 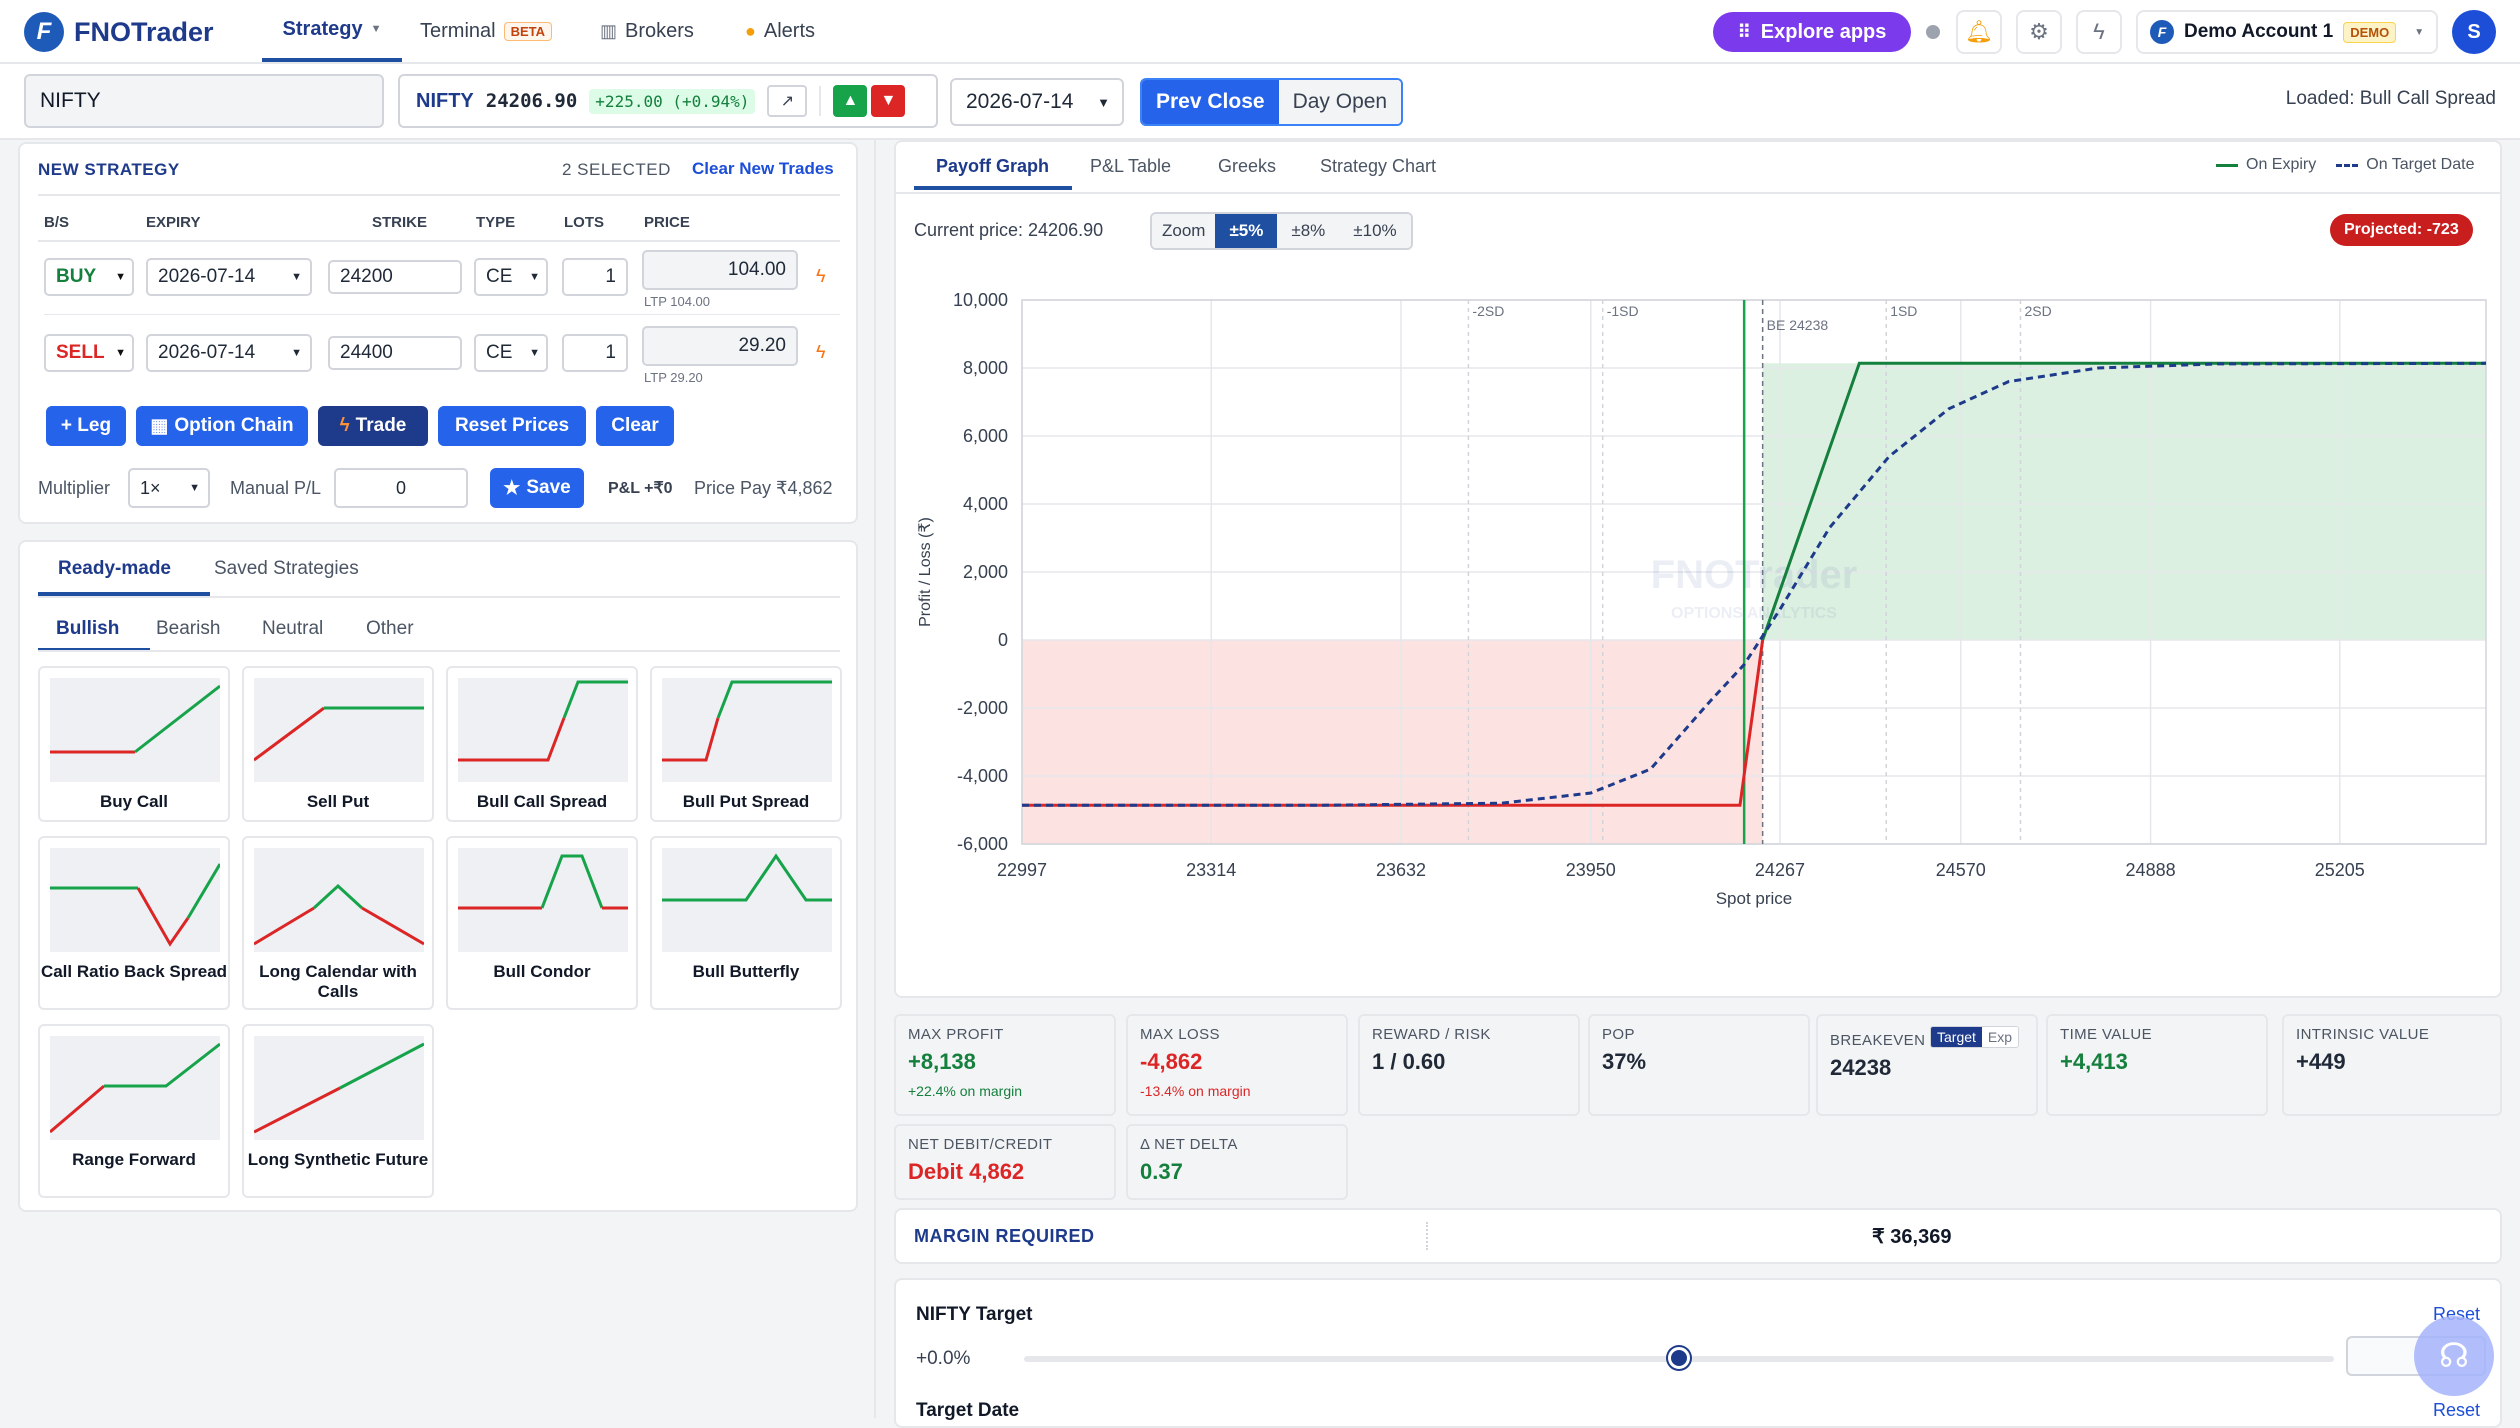 What do you see at coordinates (499, 352) in the screenshot?
I see `leg-type-value: CE` at bounding box center [499, 352].